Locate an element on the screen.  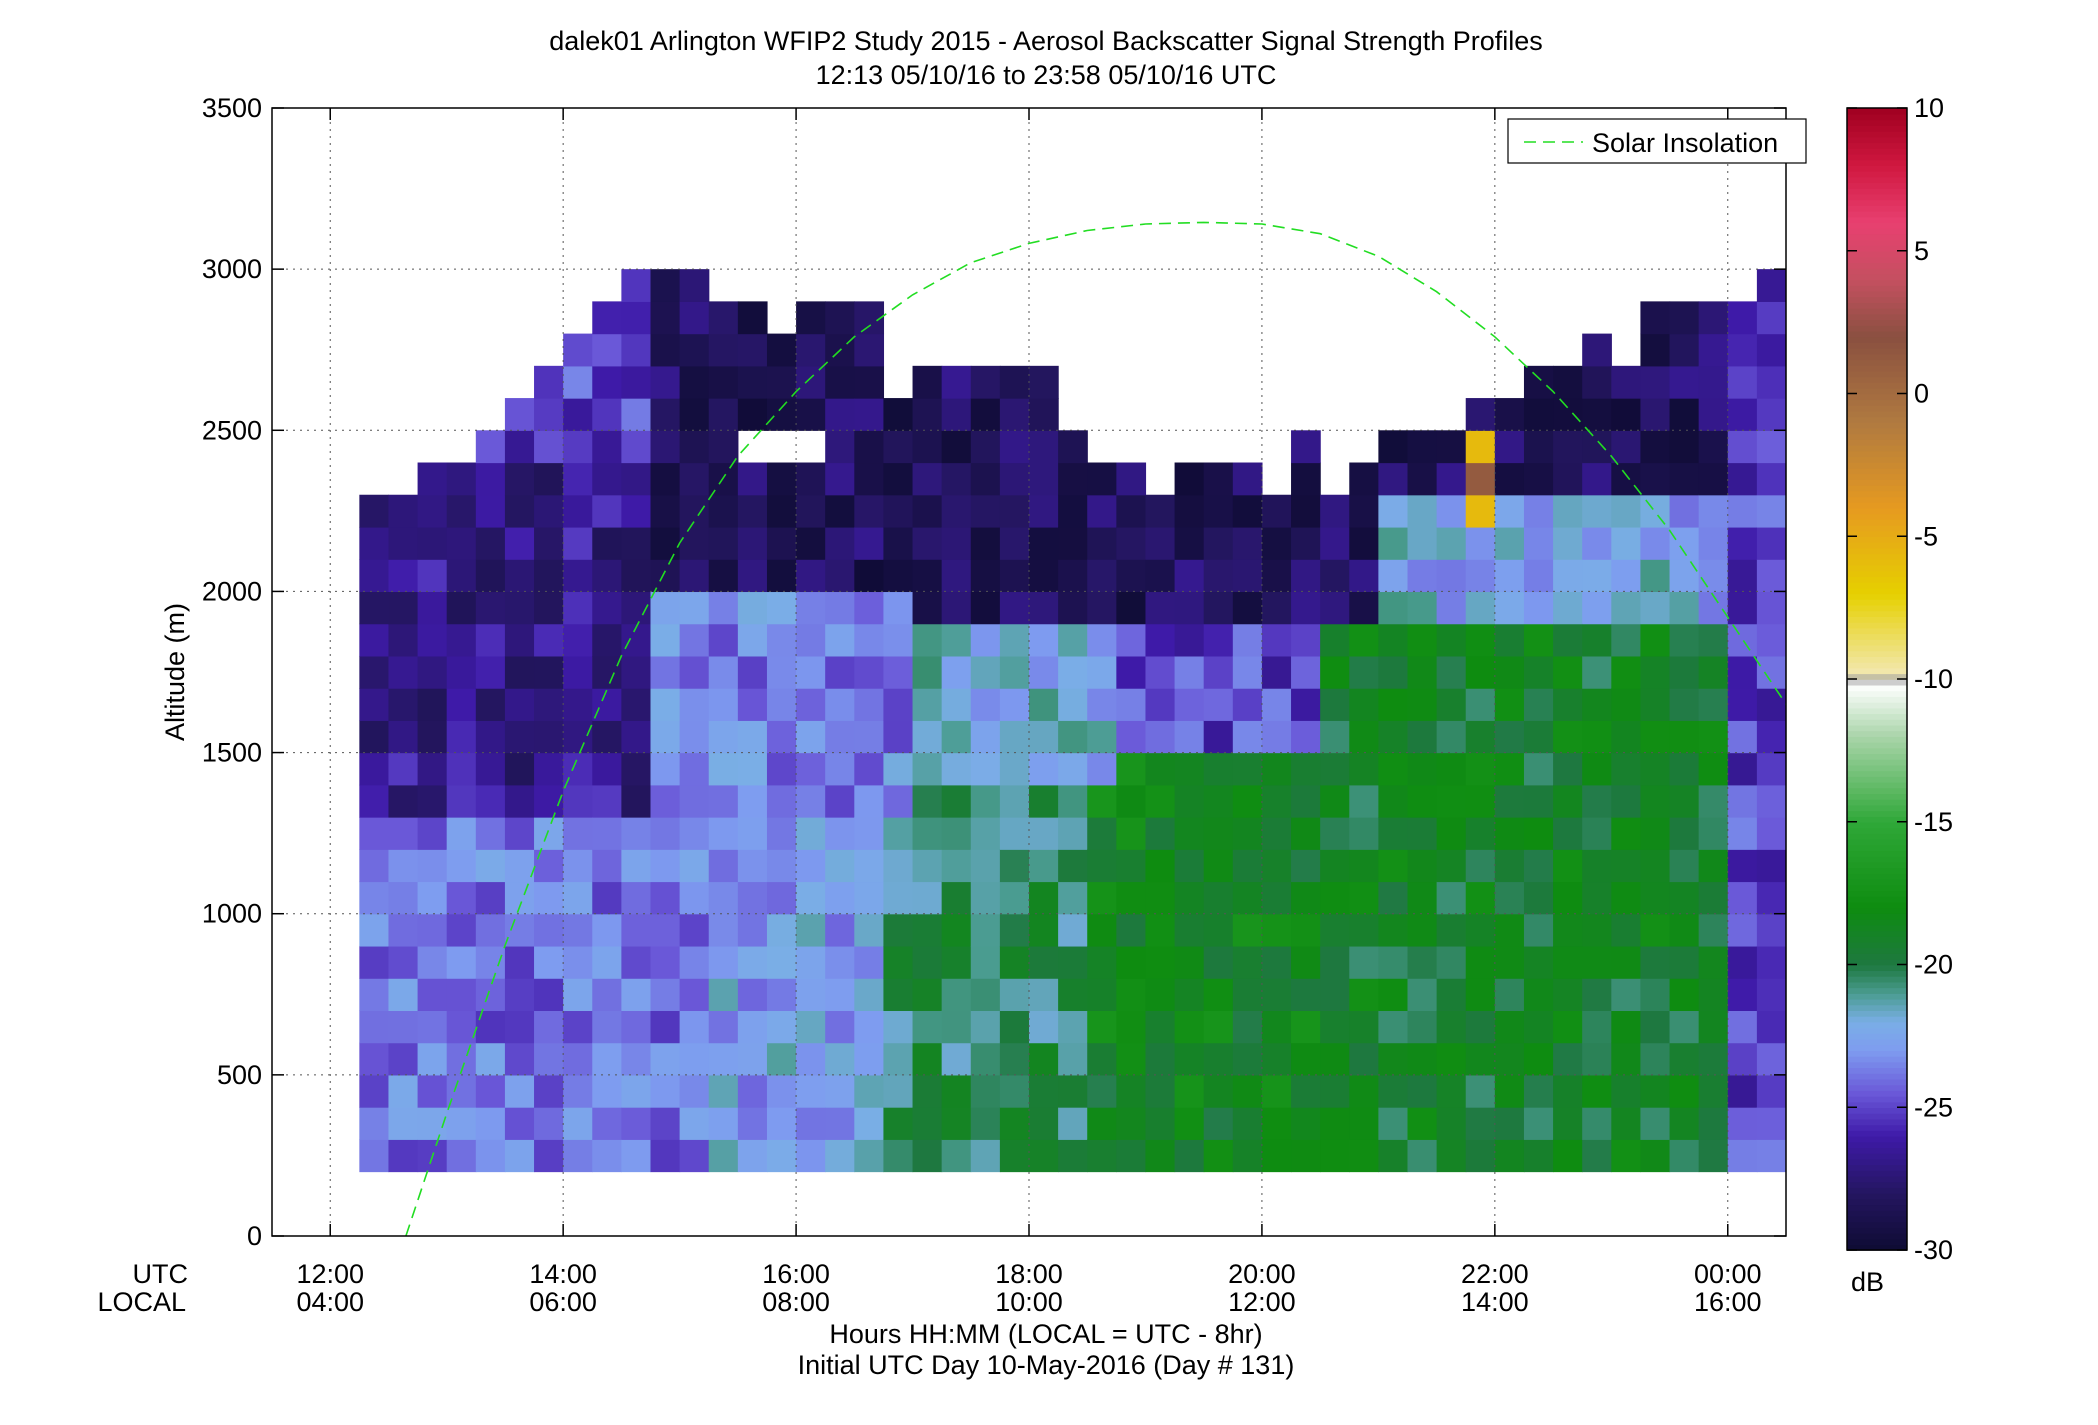
x-tick-label-utc: 22:00 is located at coordinates (1495, 1274).